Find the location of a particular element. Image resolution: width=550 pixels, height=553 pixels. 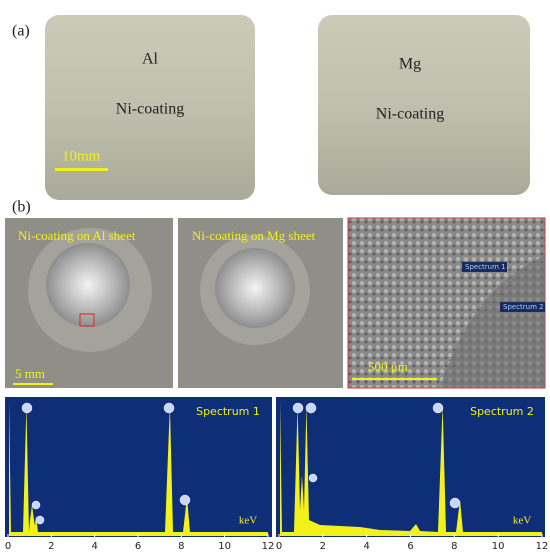

scale-label: 500 μm is located at coordinates (388, 366).